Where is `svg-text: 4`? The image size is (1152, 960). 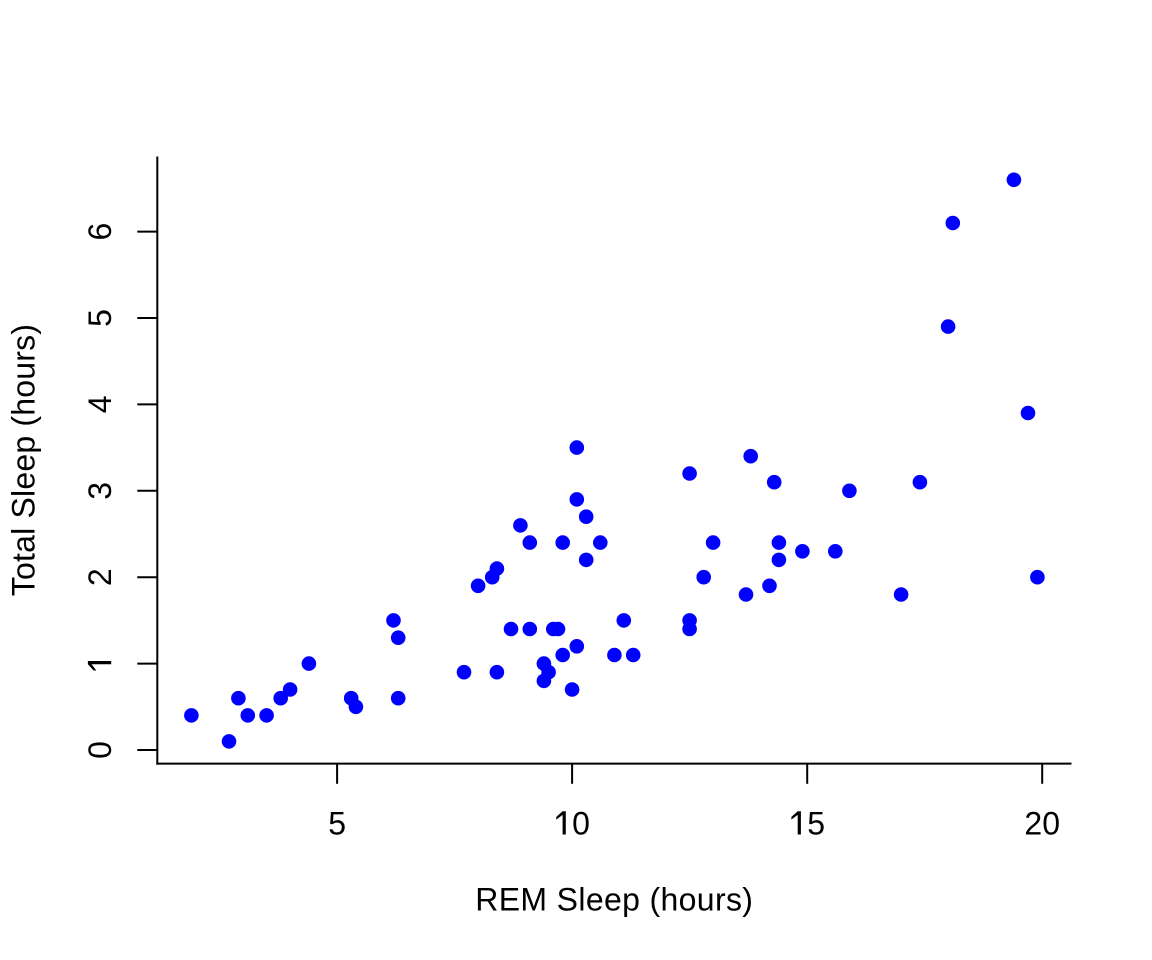 svg-text: 4 is located at coordinates (100, 405).